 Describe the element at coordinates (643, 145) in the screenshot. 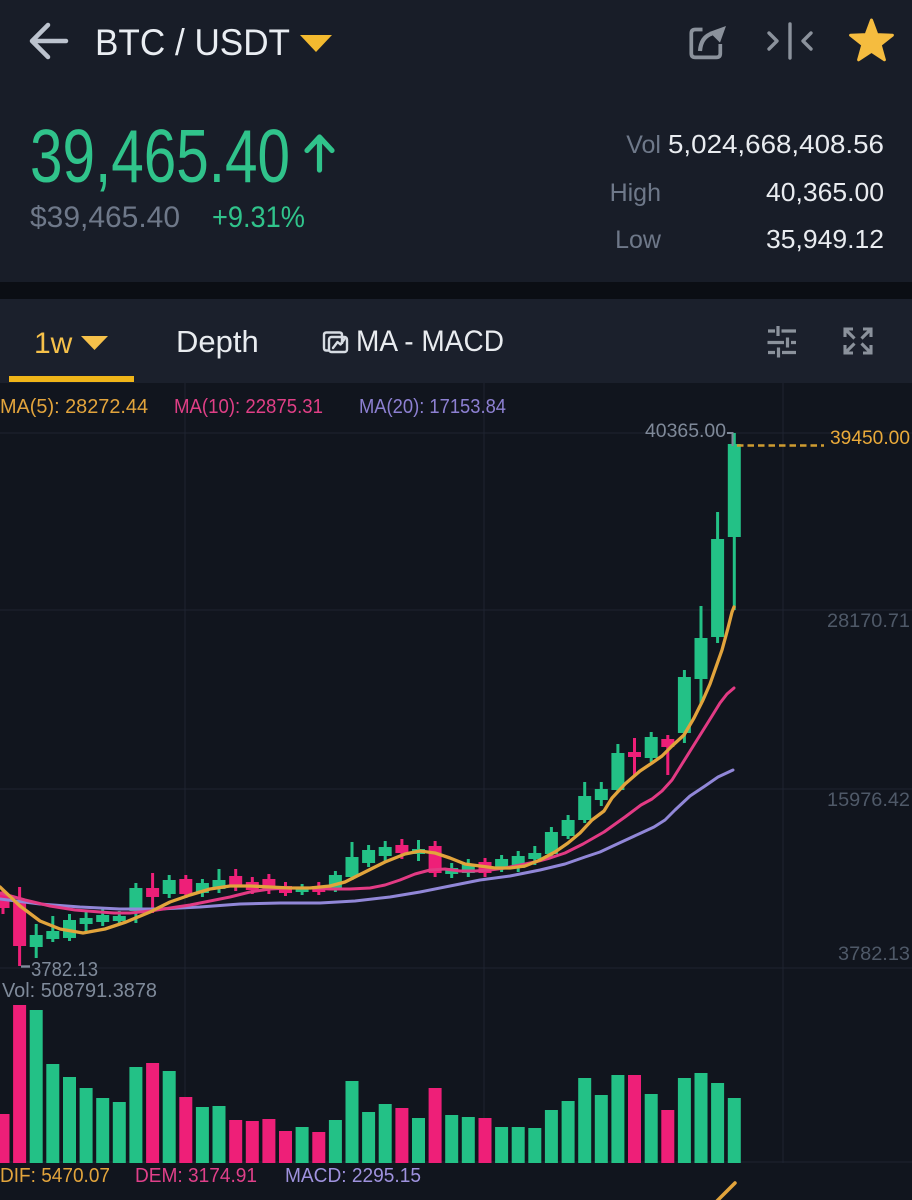

I see `svg-text: Vol` at that location.